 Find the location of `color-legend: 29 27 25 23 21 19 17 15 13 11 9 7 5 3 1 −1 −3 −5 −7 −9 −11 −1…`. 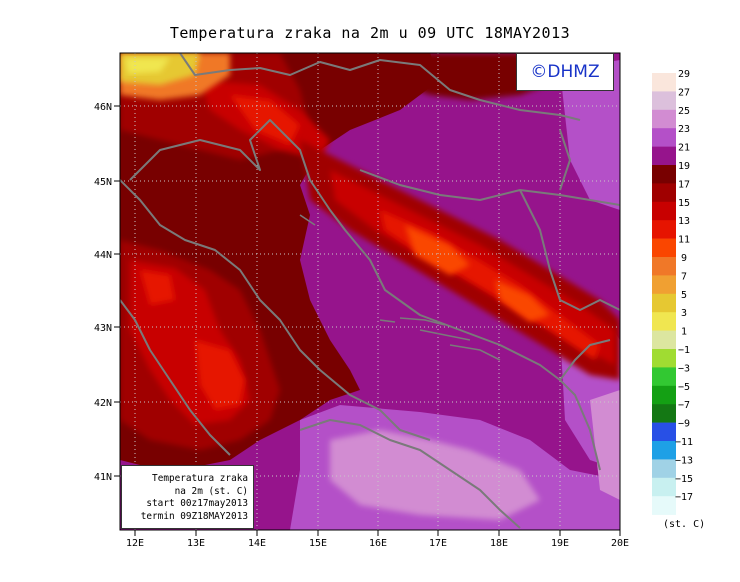

color-legend: 29 27 25 23 21 19 17 15 13 11 9 7 5 3 1 −1 −3 −5 −7 −9 −11 −1… is located at coordinates (672, 292).